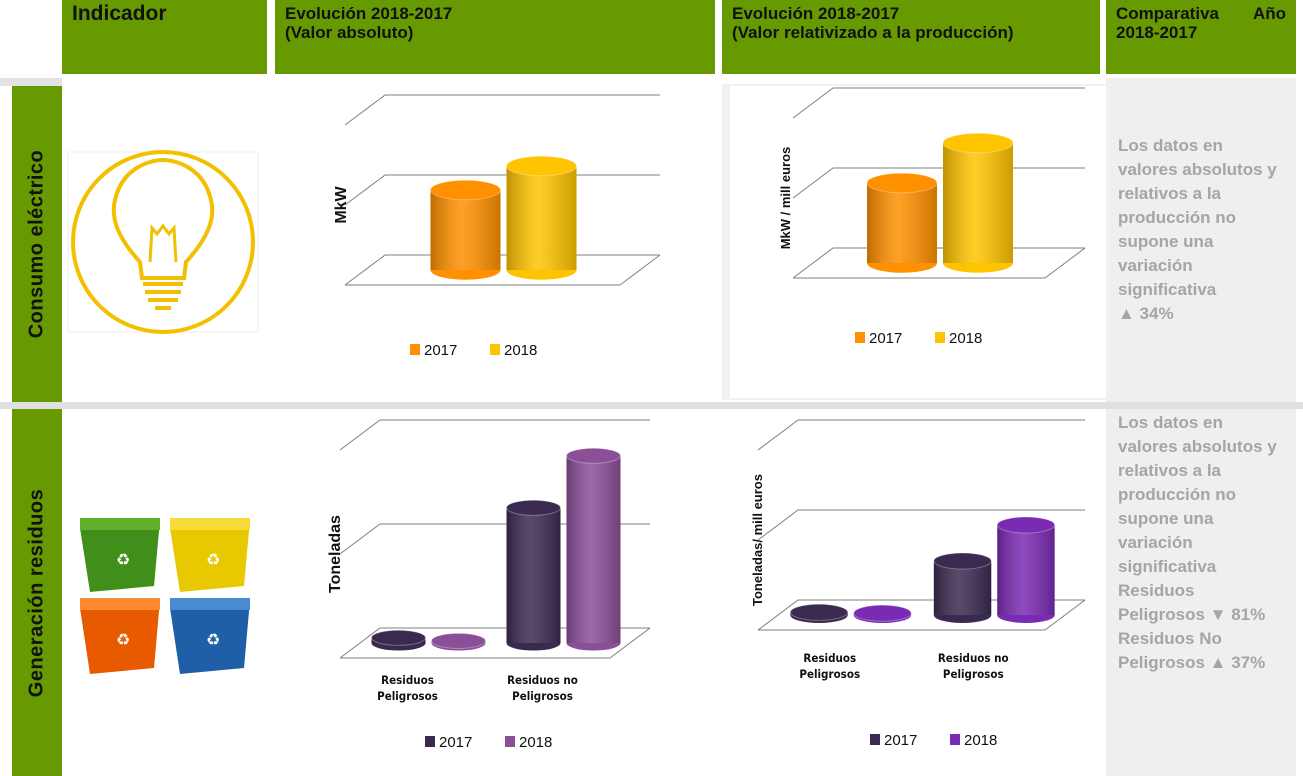 This screenshot has width=1303, height=776. Describe the element at coordinates (335, 554) in the screenshot. I see `y-axis-label: Toneladas` at that location.